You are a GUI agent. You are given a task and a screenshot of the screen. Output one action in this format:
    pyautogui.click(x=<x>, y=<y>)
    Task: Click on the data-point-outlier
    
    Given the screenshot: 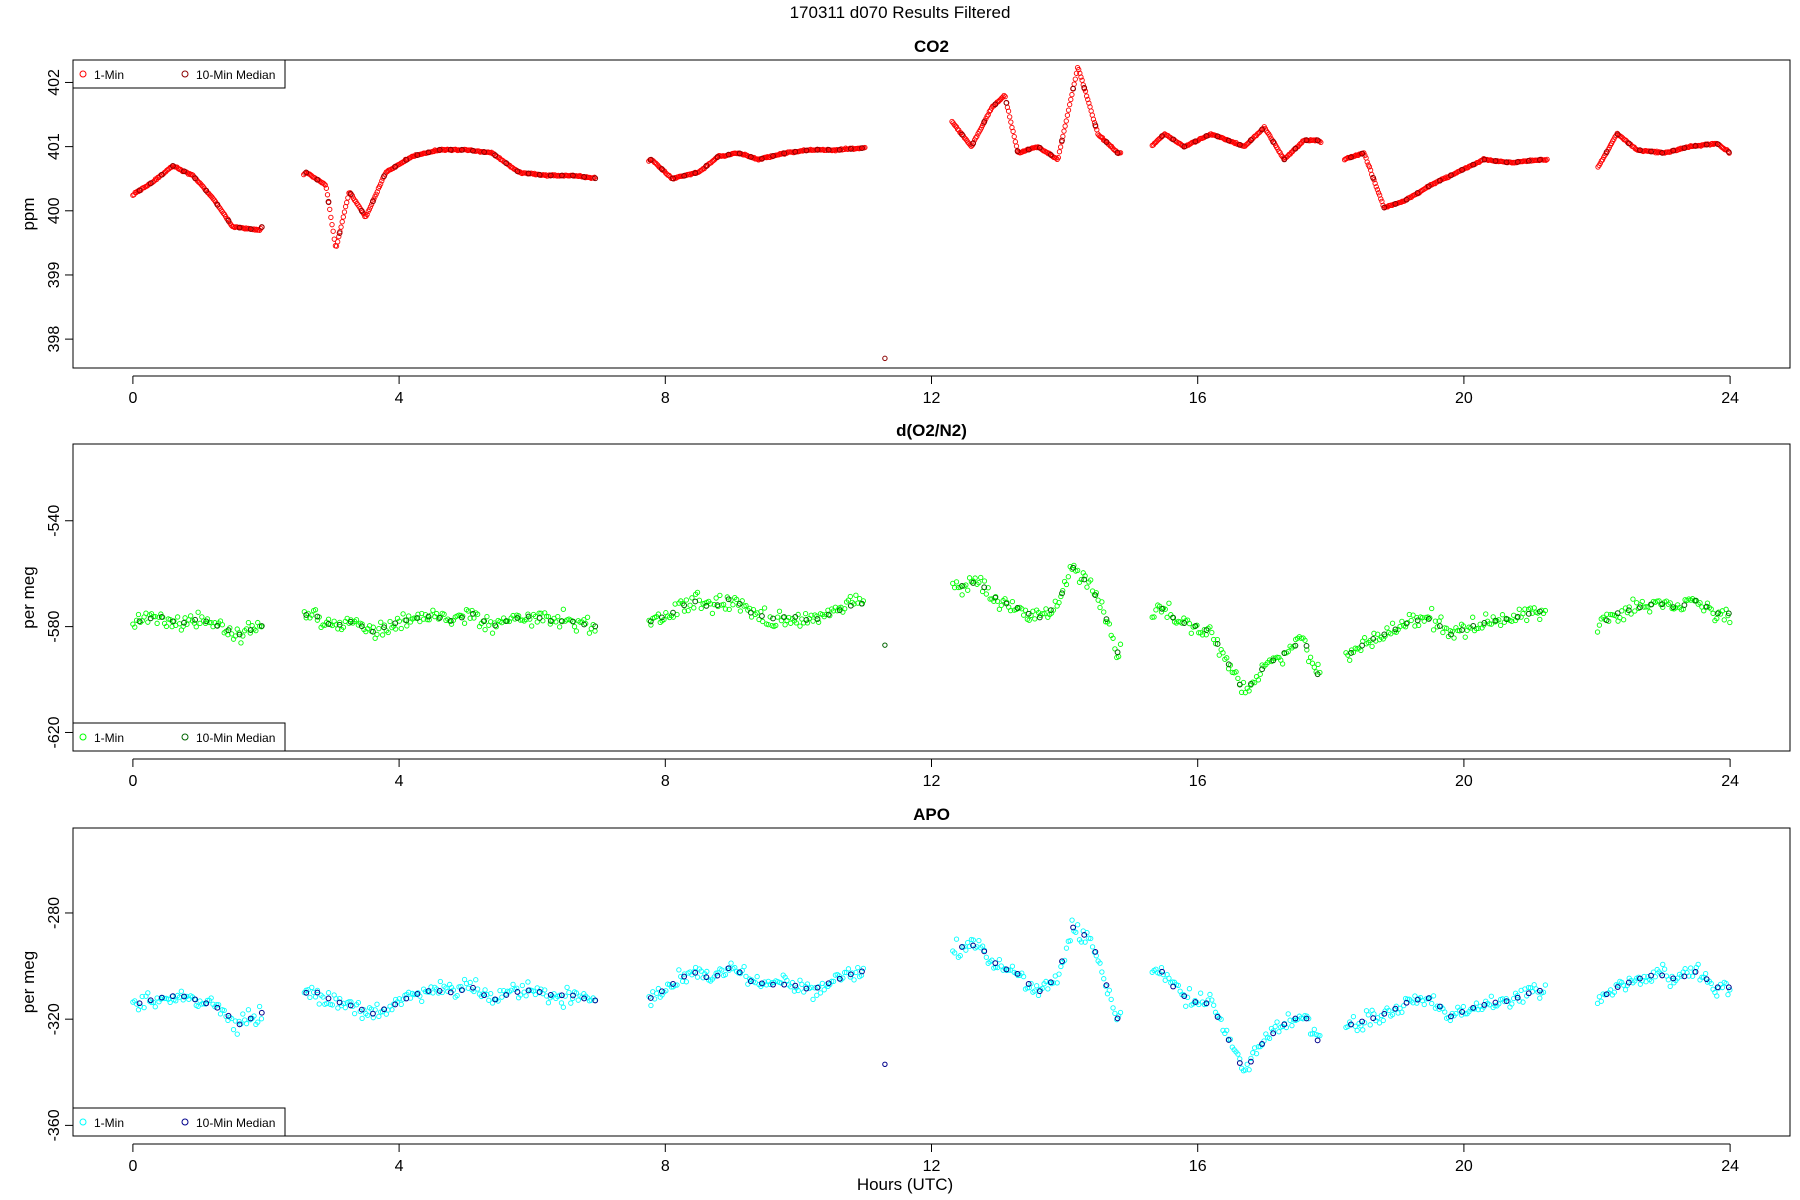 What is the action you would take?
    pyautogui.click(x=885, y=1064)
    